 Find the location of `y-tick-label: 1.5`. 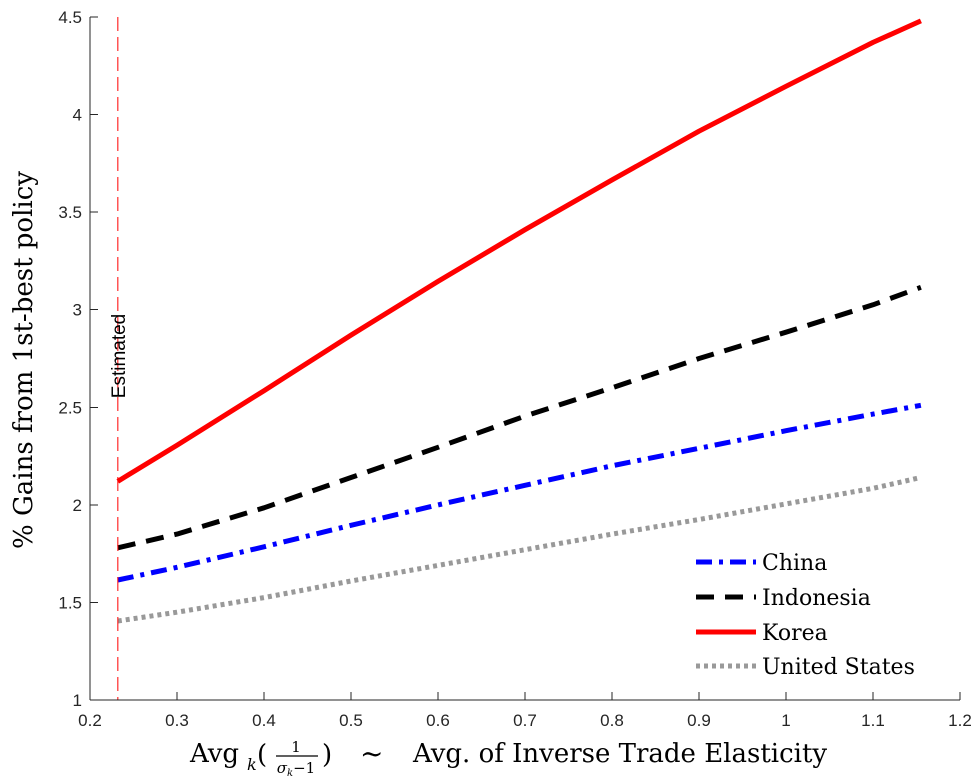

y-tick-label: 1.5 is located at coordinates (70, 602).